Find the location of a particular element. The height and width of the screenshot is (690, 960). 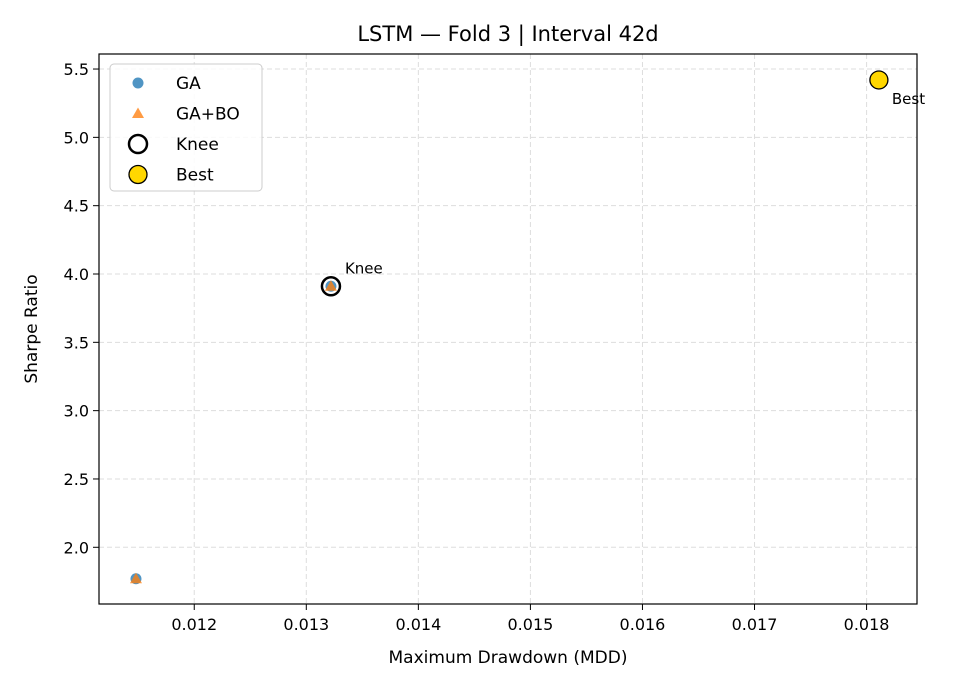

legend-marker-ga is located at coordinates (138, 83).